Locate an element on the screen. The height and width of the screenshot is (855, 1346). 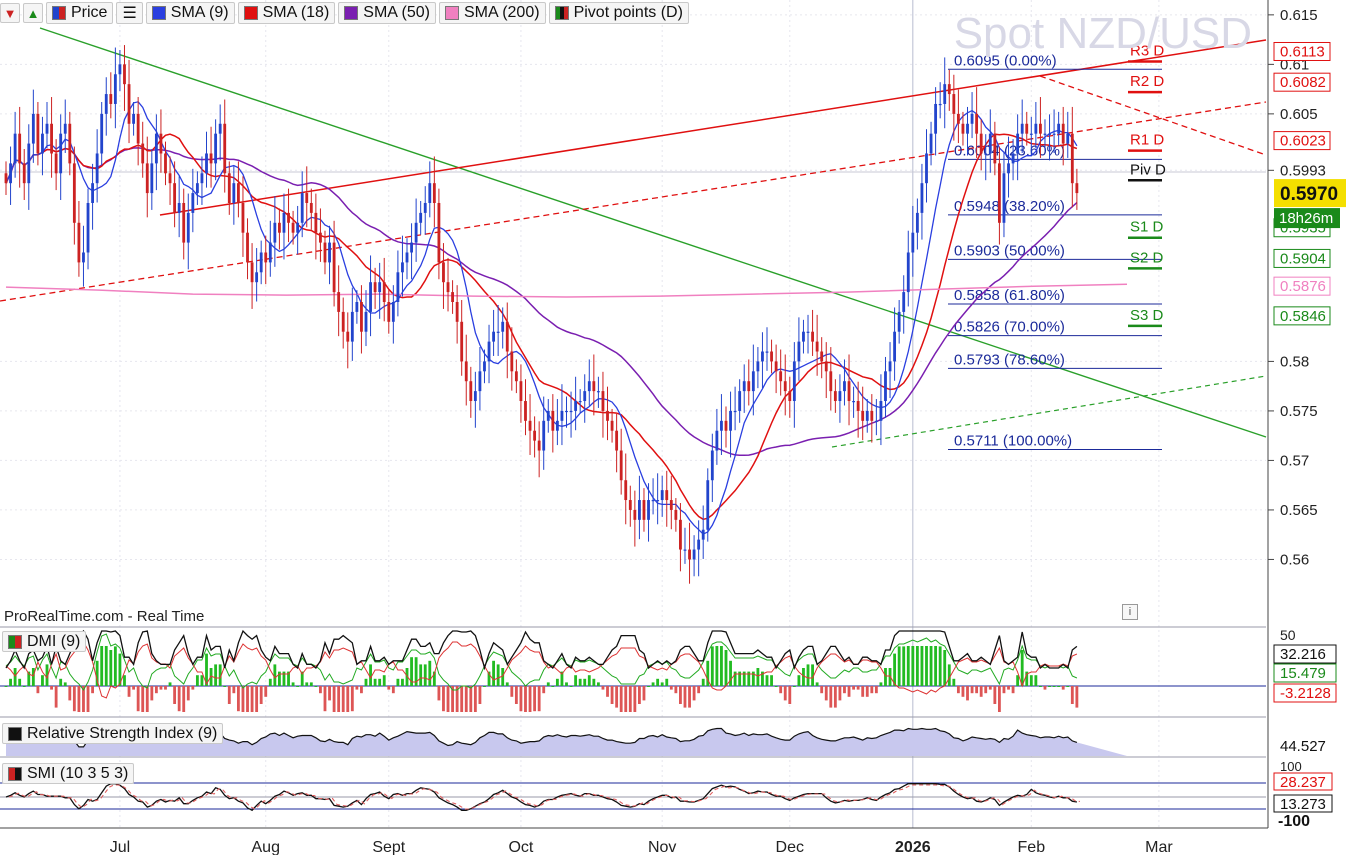
current-price-tag is located at coordinates (1310, 193).